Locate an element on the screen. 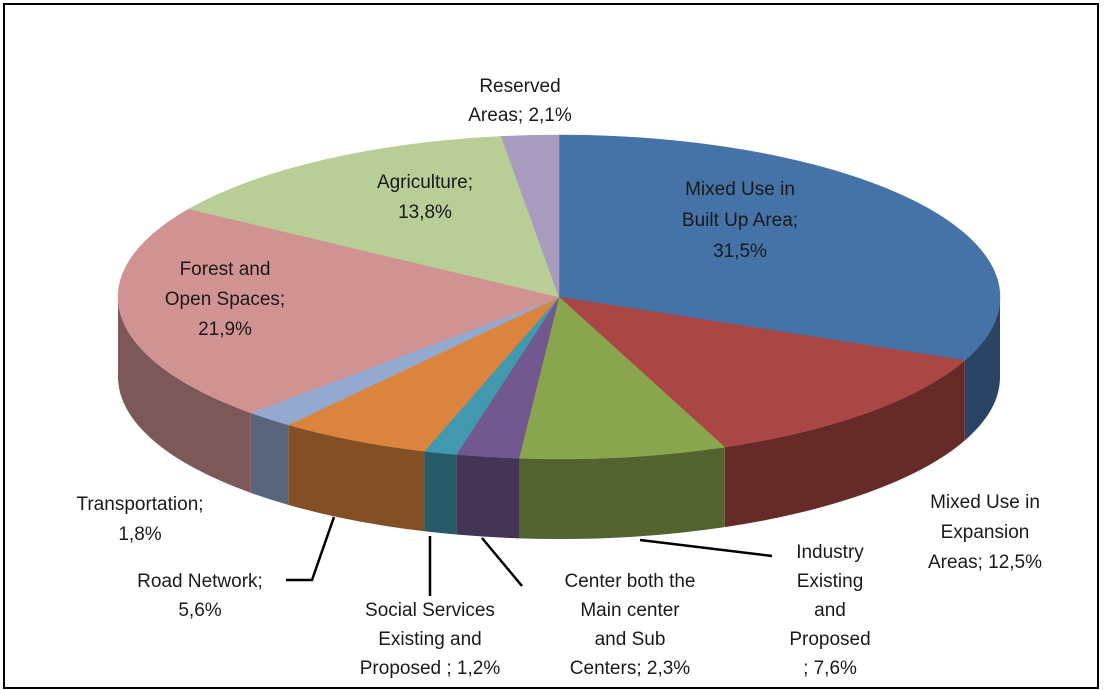 The width and height of the screenshot is (1104, 690). data-label-line: Proposed ; 1,2% is located at coordinates (430, 668).